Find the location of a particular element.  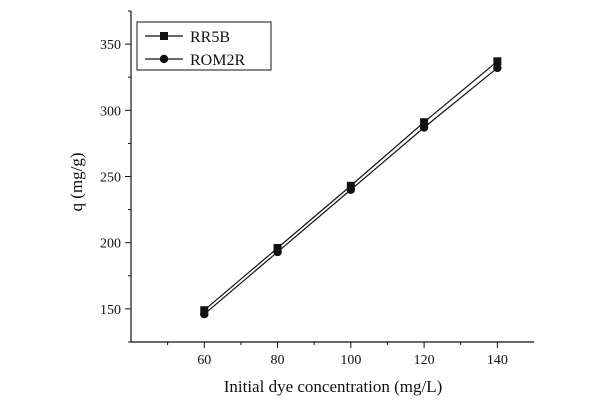

legend: RR5B ROM2R is located at coordinates (204, 46).